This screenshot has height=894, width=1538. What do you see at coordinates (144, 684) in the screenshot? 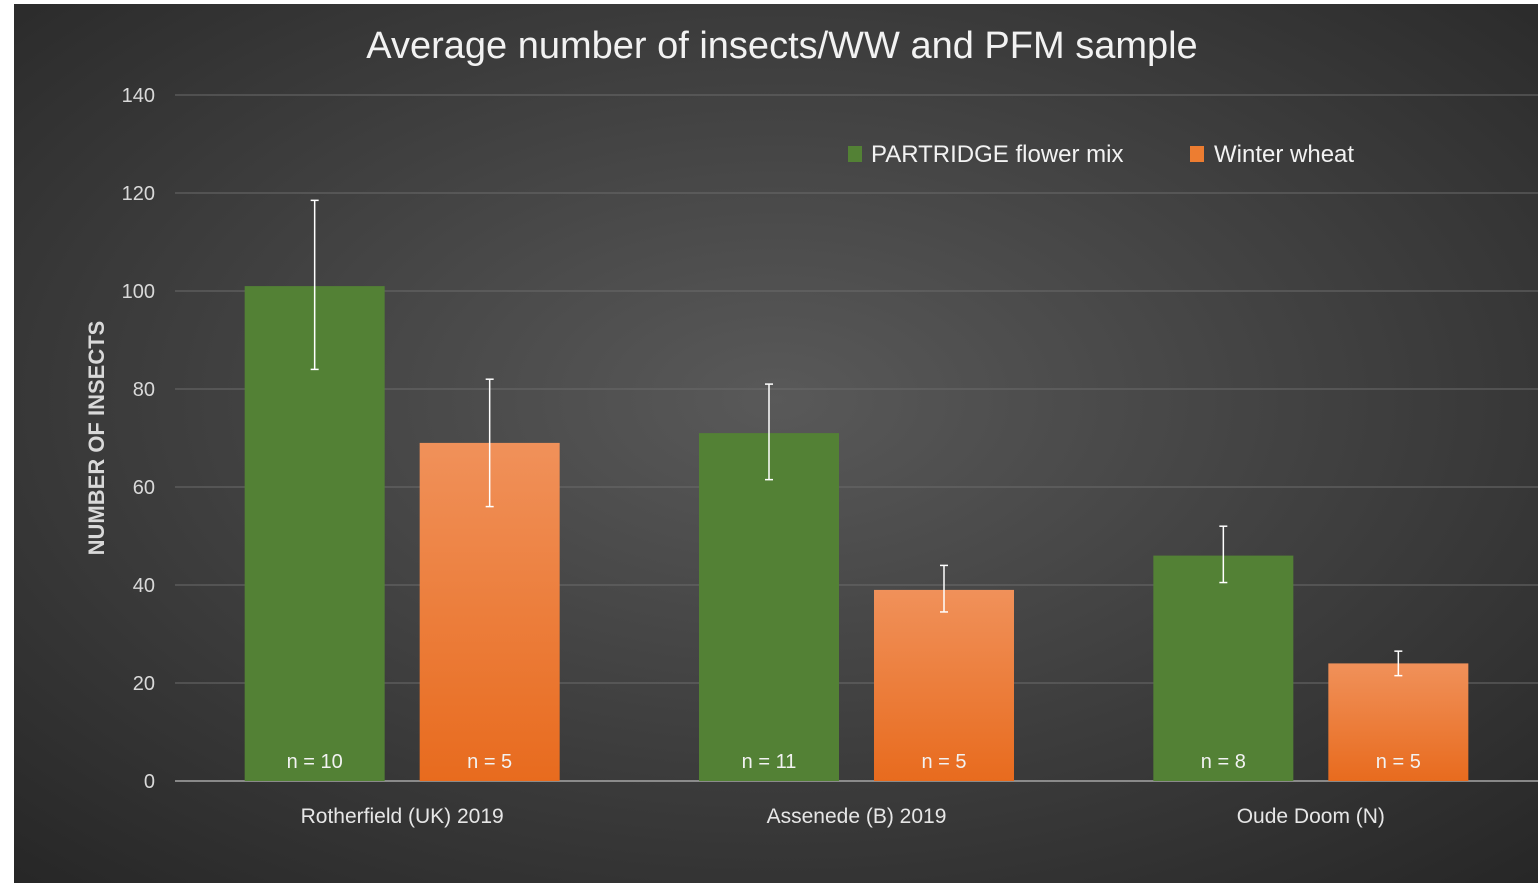
I see `y-tick-label: 20` at bounding box center [144, 684].